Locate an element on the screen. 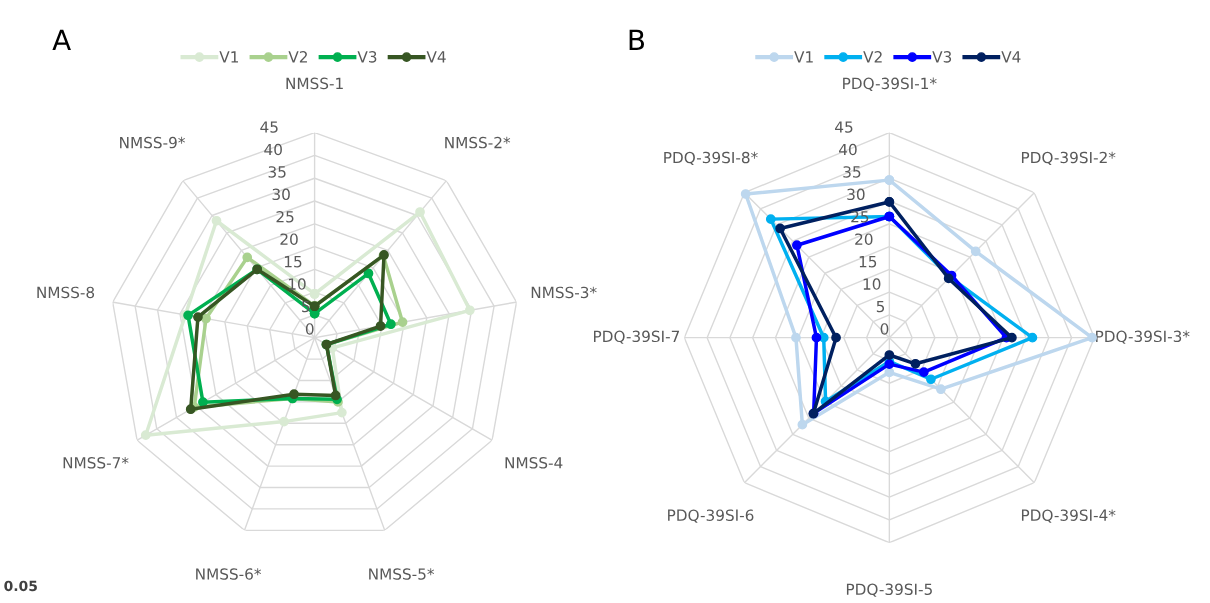  y-tick-label: 25 is located at coordinates (285, 216).